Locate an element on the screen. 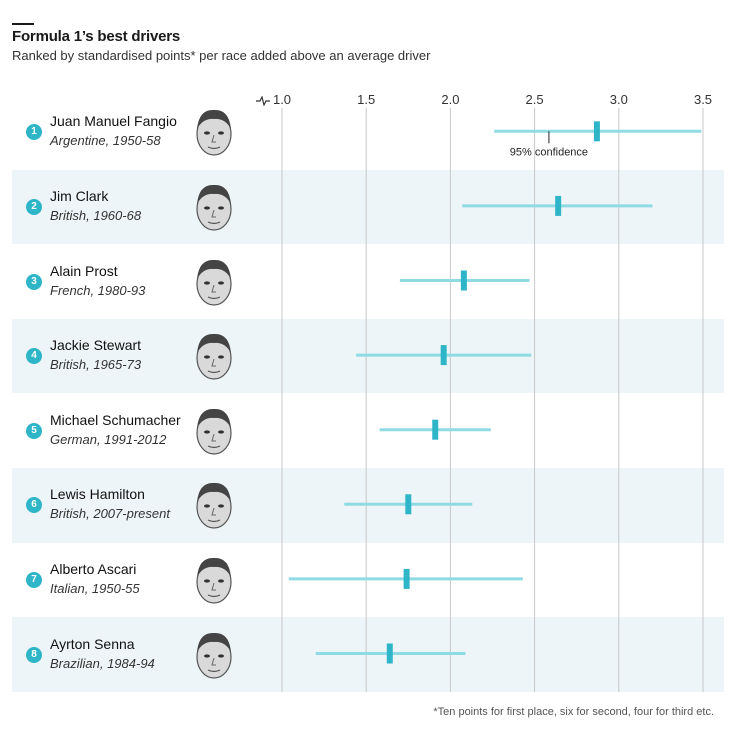 Image resolution: width=736 pixels, height=732 pixels. rank-badge: 2 is located at coordinates (34, 206).